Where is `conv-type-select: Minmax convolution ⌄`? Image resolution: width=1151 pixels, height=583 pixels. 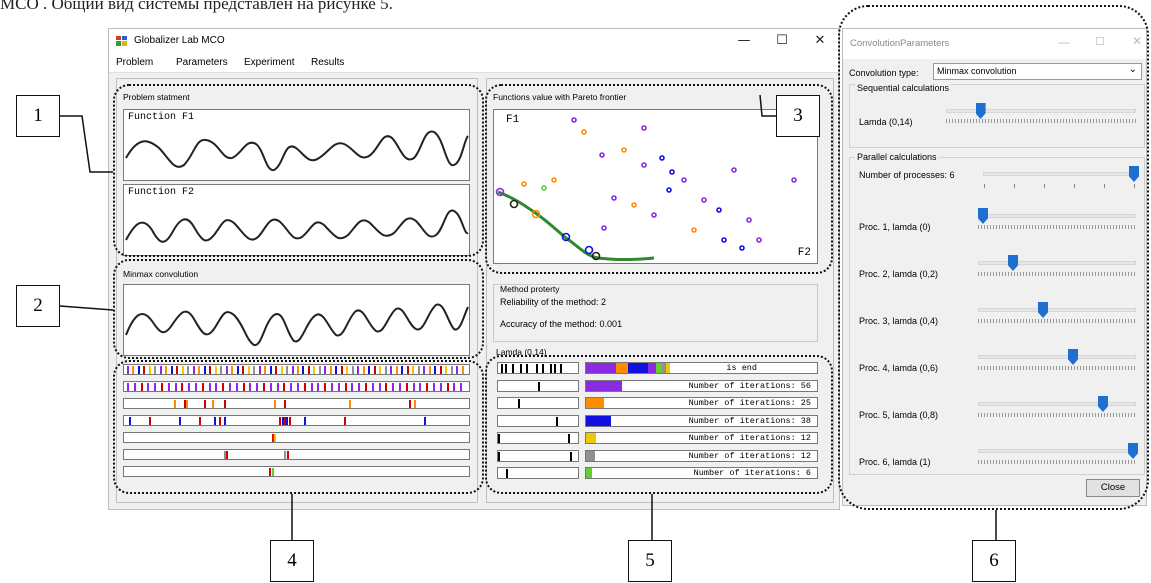 conv-type-select: Minmax convolution ⌄ is located at coordinates (1037, 71).